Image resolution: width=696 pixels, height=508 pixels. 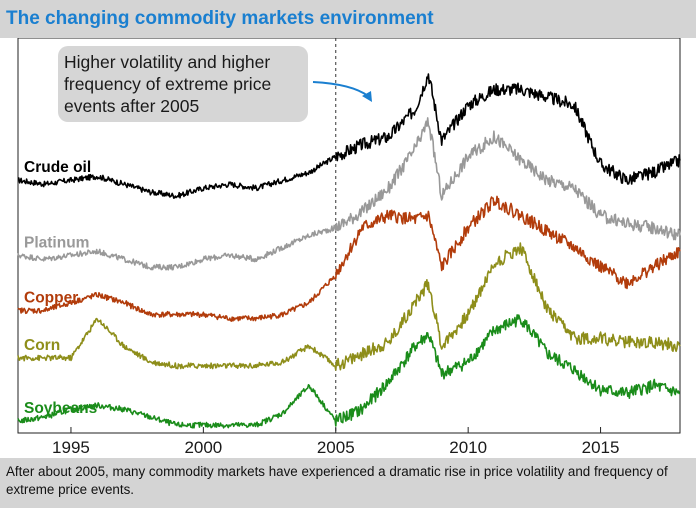 I want to click on annotation-line-3: events after 2005, so click(x=131, y=106).